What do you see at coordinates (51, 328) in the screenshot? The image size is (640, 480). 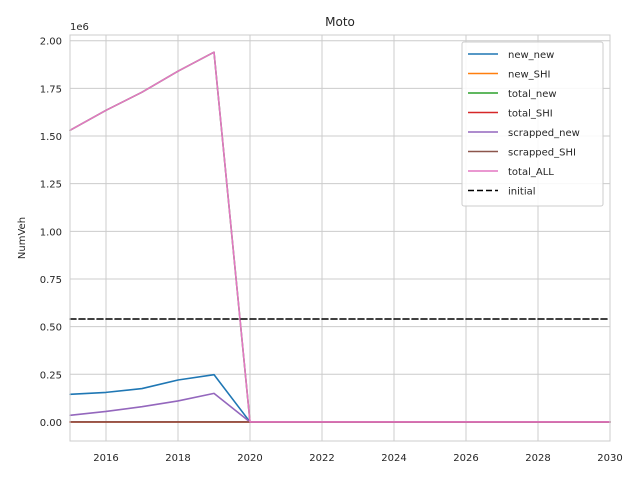 I see `y-tick-label: 0.50` at bounding box center [51, 328].